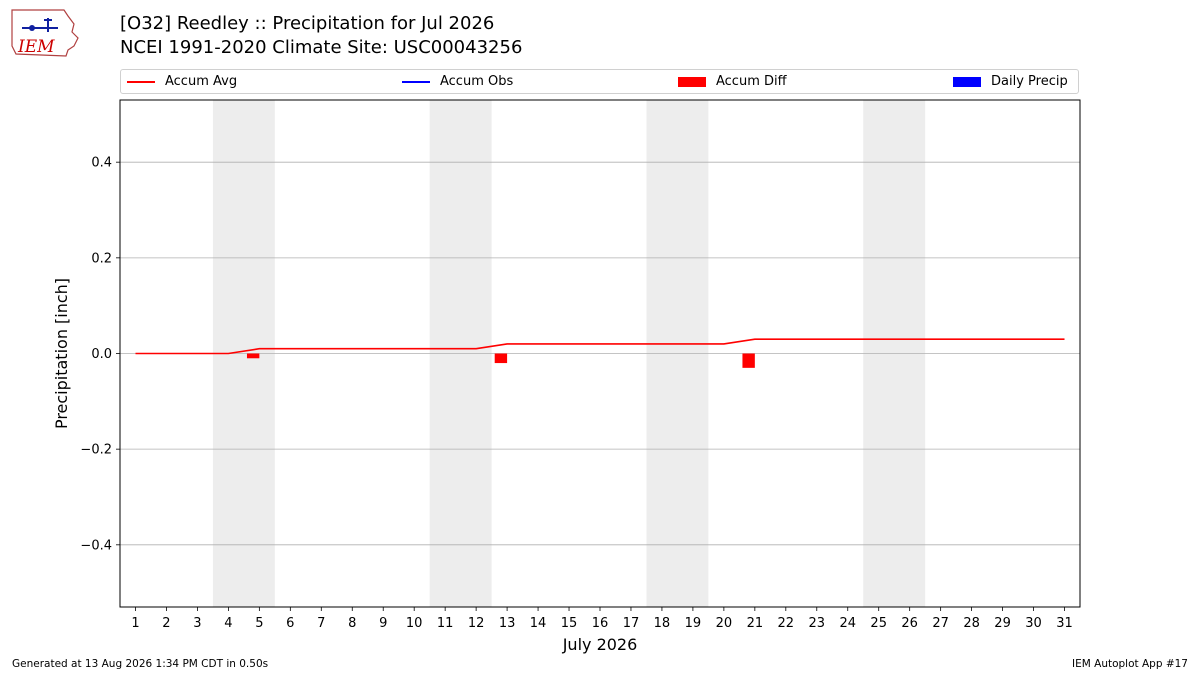 The height and width of the screenshot is (675, 1200). I want to click on x-tick-label: 8, so click(352, 623).